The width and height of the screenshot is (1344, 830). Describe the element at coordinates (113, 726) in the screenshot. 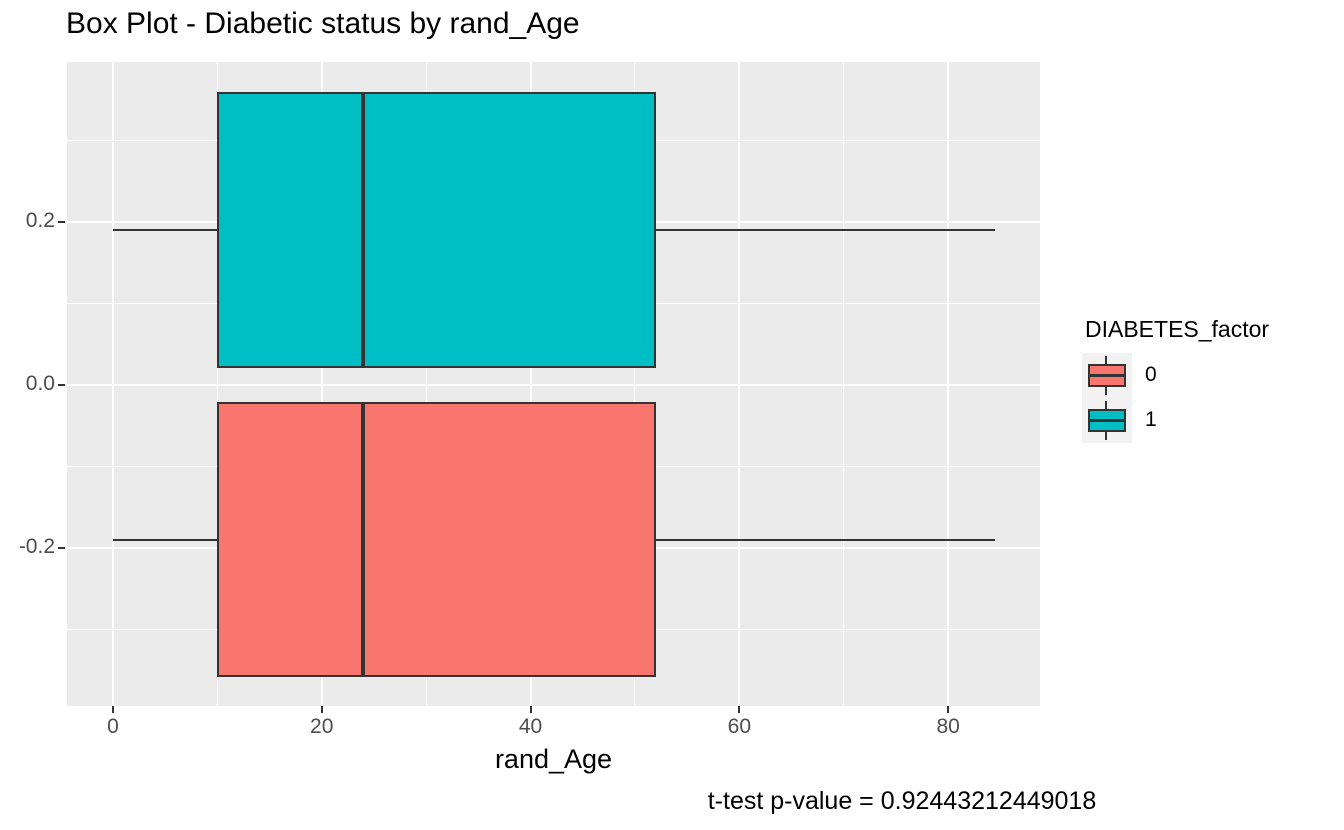

I see `x-tick-label: 0` at that location.